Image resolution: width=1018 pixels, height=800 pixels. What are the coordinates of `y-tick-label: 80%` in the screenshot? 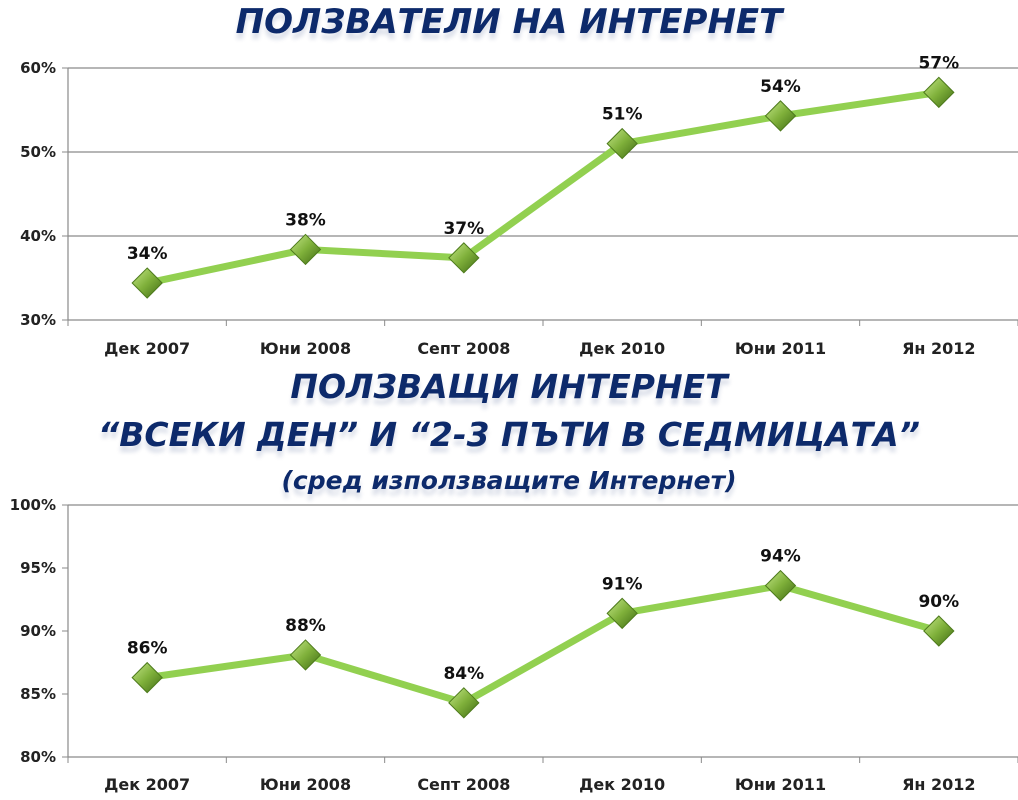 It's located at (38, 757).